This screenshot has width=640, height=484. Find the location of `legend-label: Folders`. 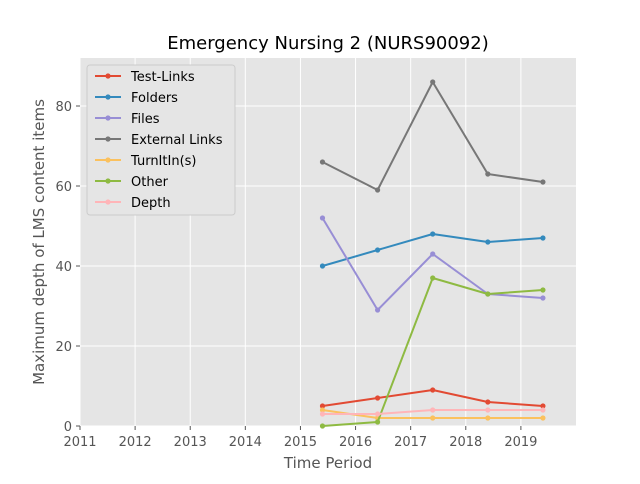

legend-label: Folders is located at coordinates (154, 98).